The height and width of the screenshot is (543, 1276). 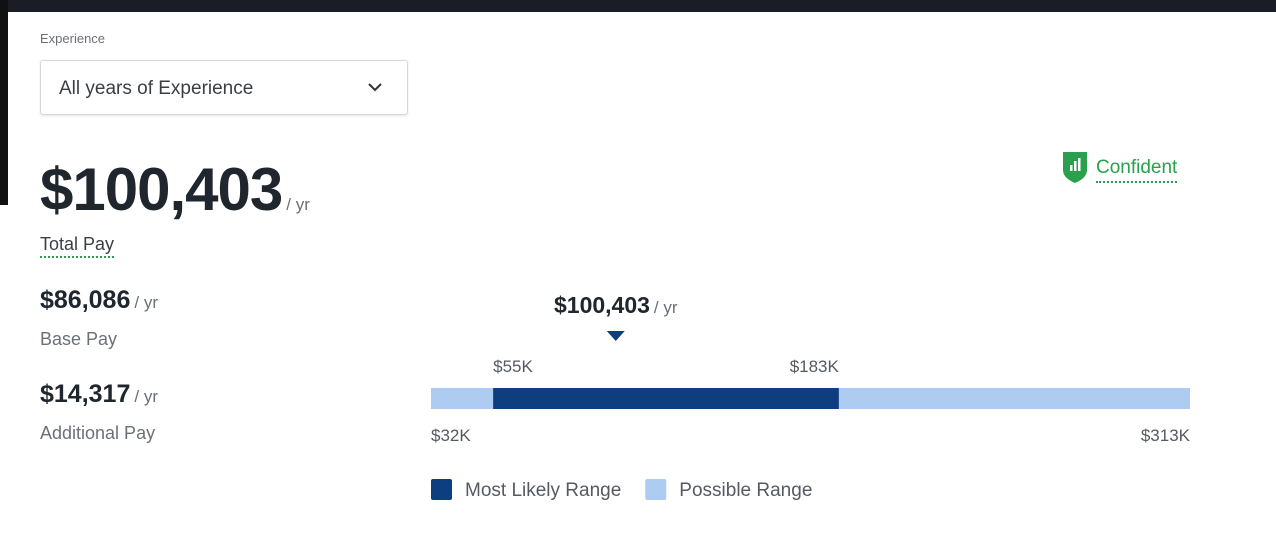 I want to click on total-label-text: Total Pay, so click(x=77, y=246).